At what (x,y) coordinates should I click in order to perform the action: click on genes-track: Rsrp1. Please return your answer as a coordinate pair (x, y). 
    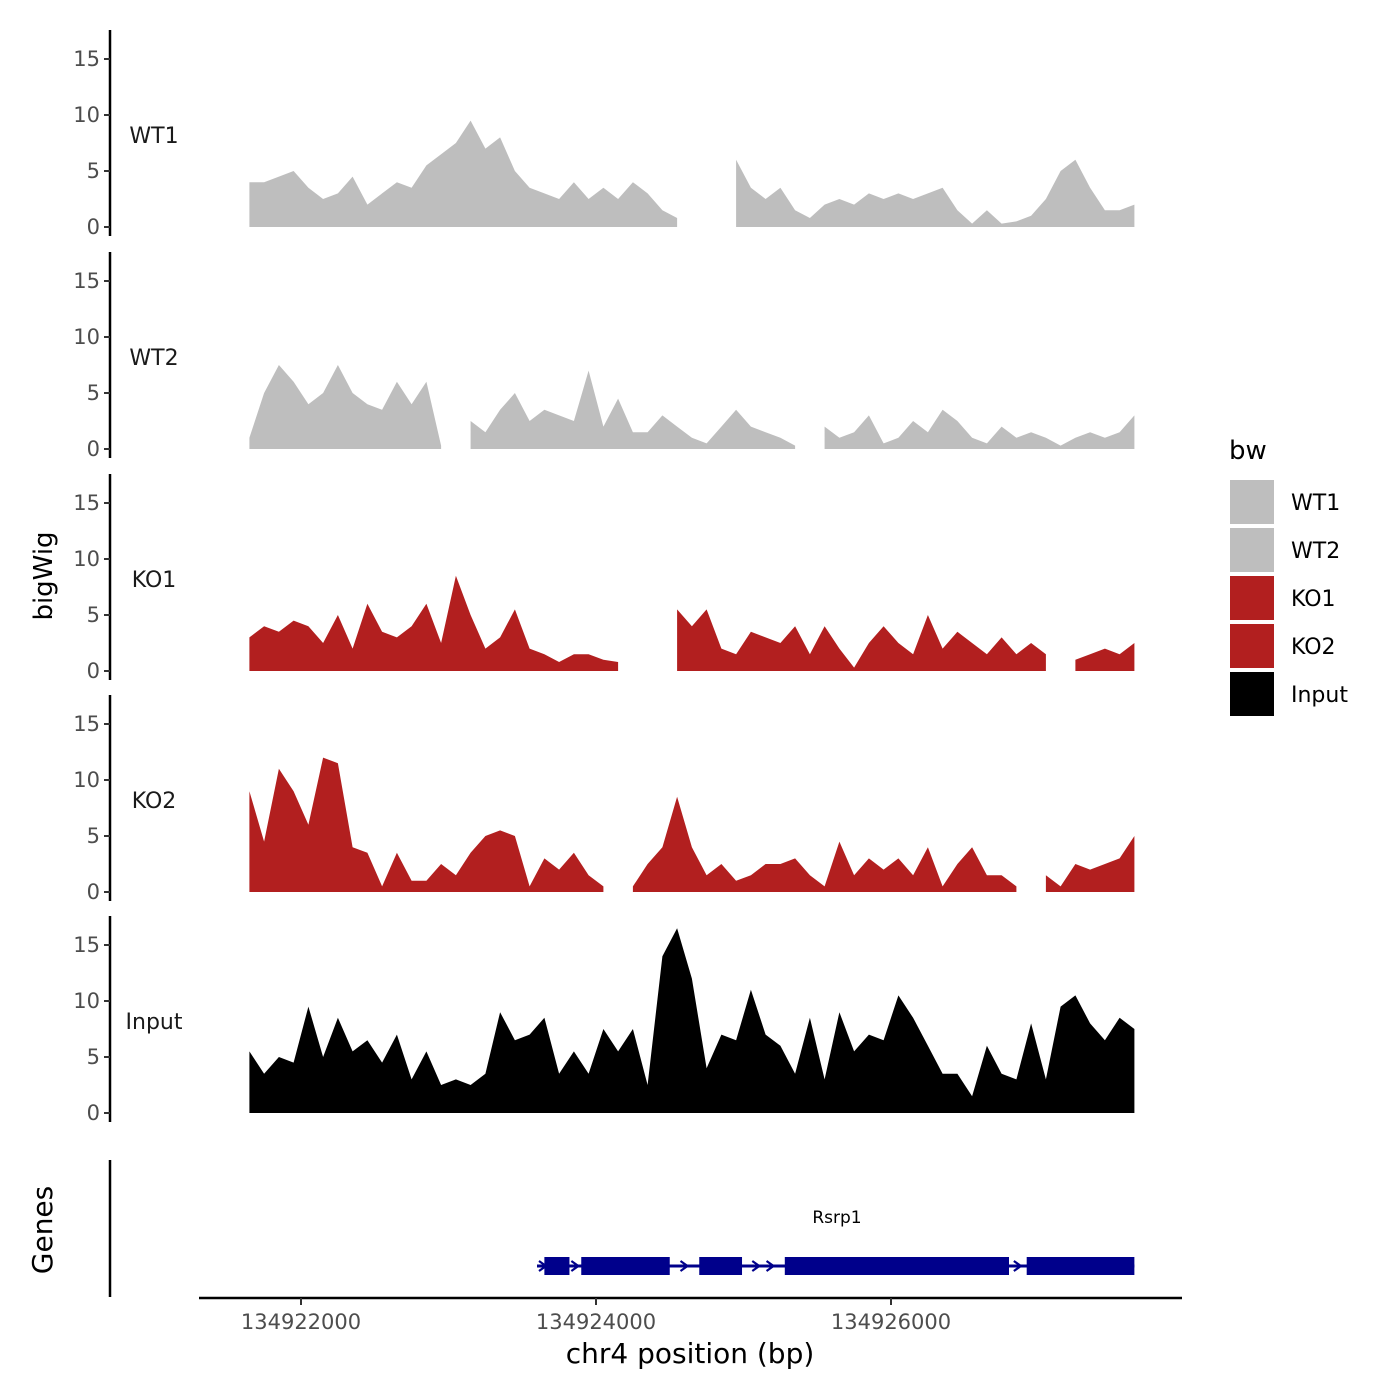
    Looking at the image, I should click on (621, 1228).